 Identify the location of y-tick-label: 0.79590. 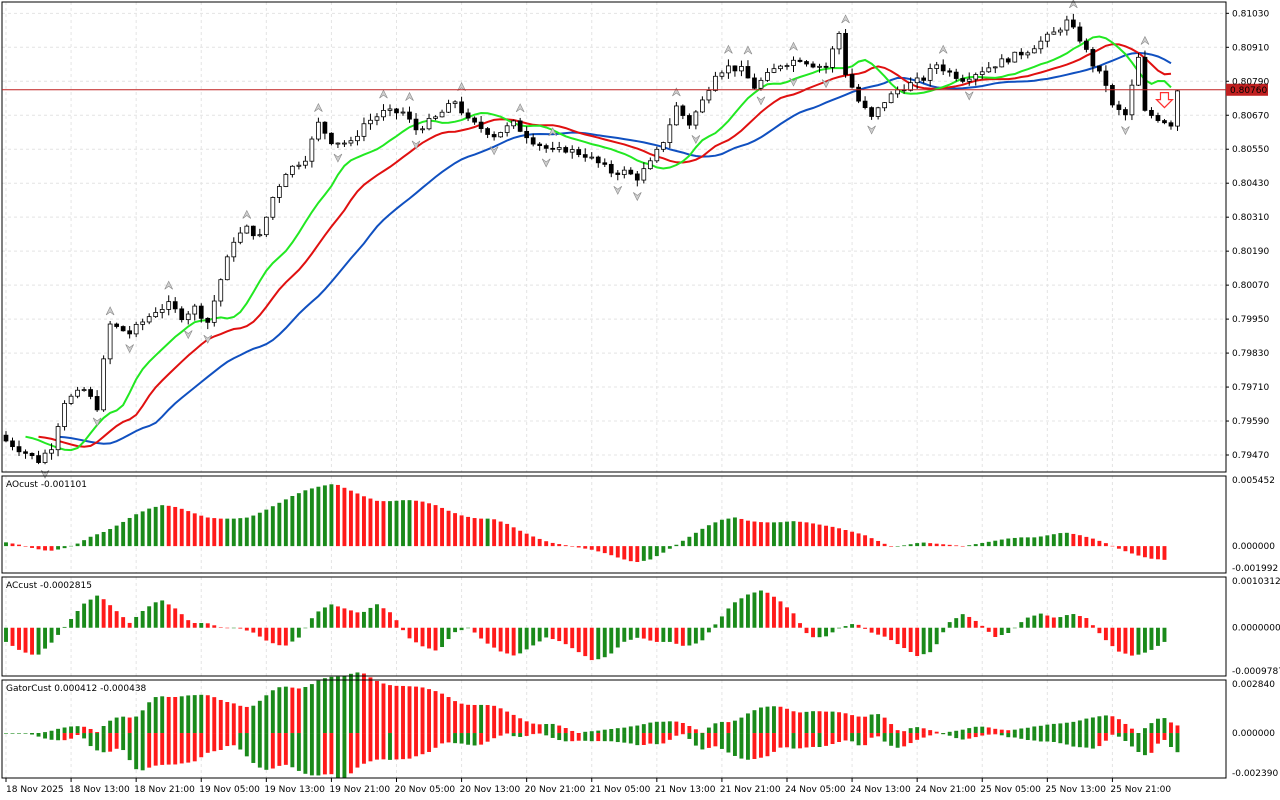
(1250, 422).